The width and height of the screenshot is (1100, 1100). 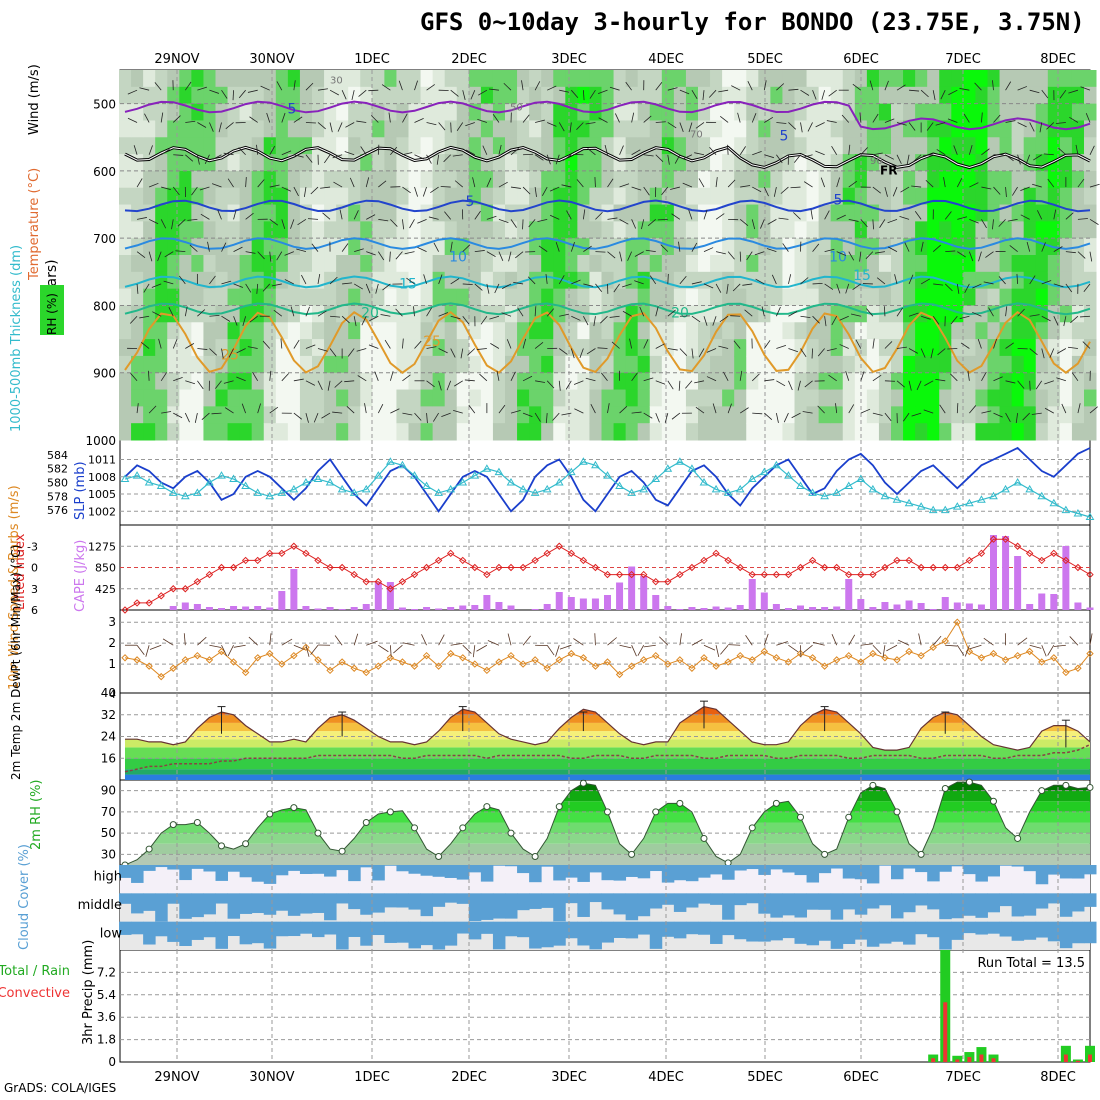 What do you see at coordinates (233, 567) in the screenshot?
I see `lifted-index-marker` at bounding box center [233, 567].